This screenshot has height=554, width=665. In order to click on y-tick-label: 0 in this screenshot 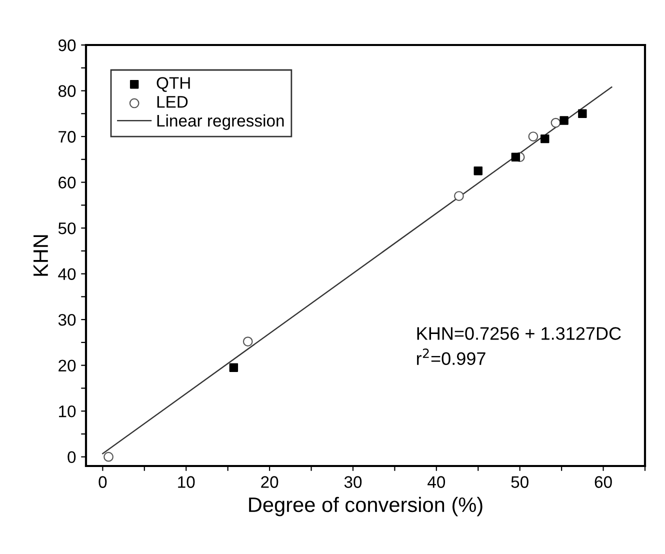, I will do `click(72, 457)`.